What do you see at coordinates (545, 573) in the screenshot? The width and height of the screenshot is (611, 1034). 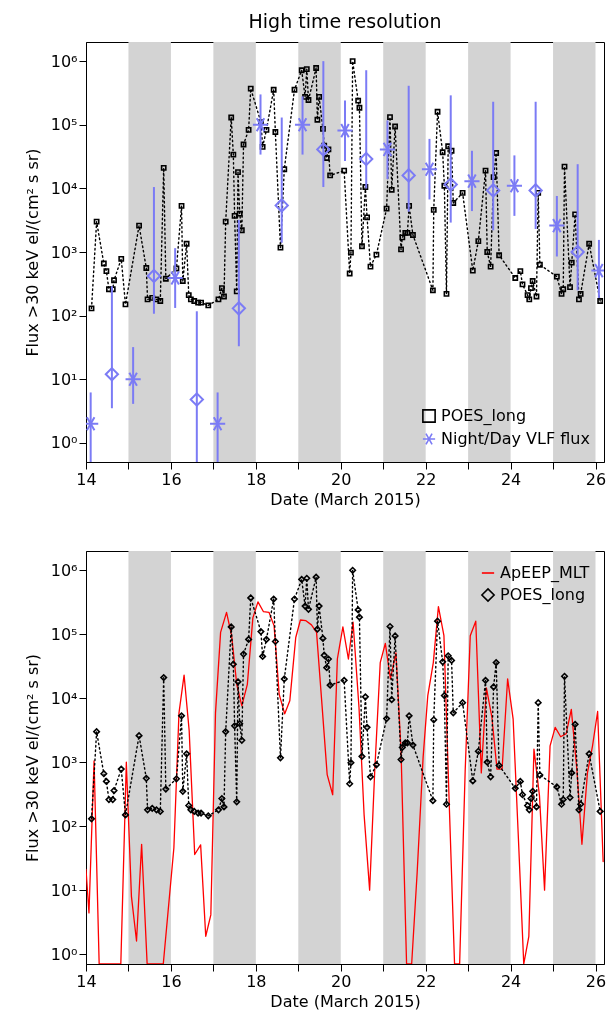 I see `legend-label: ApEEP_MLT` at bounding box center [545, 573].